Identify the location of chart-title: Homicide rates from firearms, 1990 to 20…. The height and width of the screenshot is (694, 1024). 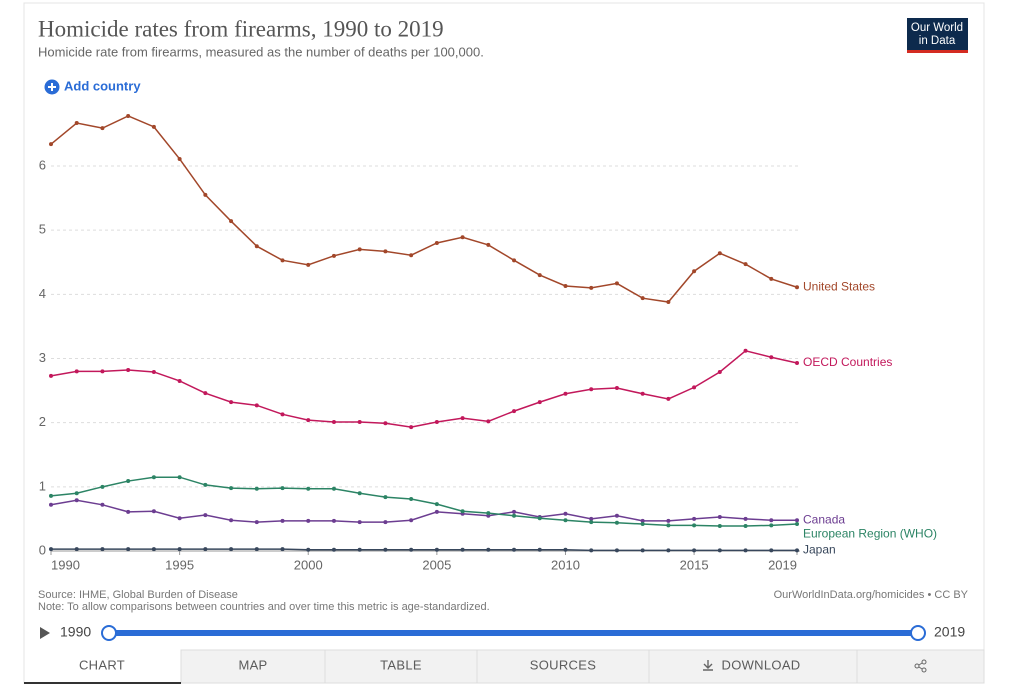
(241, 28).